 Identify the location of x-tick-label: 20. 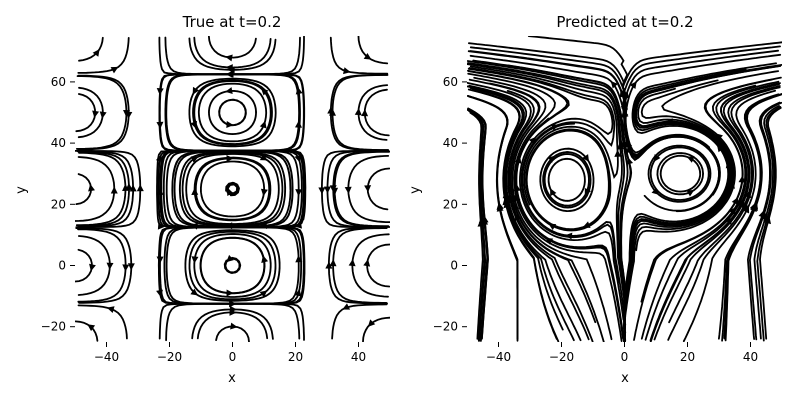
(295, 357).